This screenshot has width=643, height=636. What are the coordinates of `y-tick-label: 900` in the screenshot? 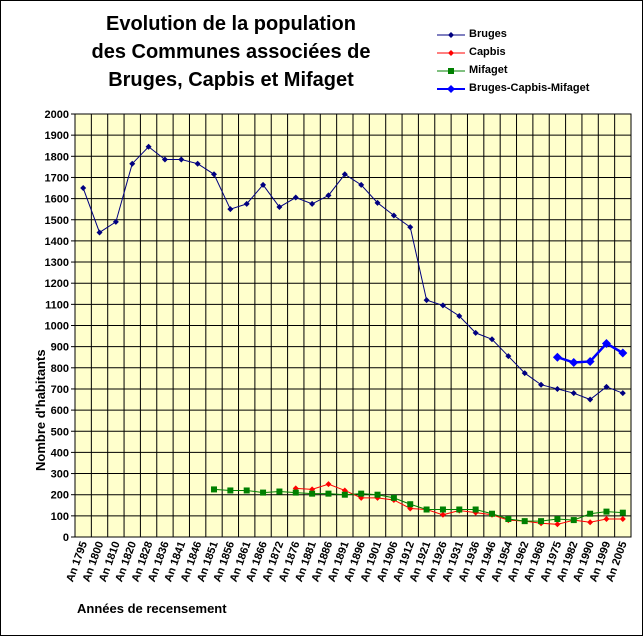 It's located at (60, 348).